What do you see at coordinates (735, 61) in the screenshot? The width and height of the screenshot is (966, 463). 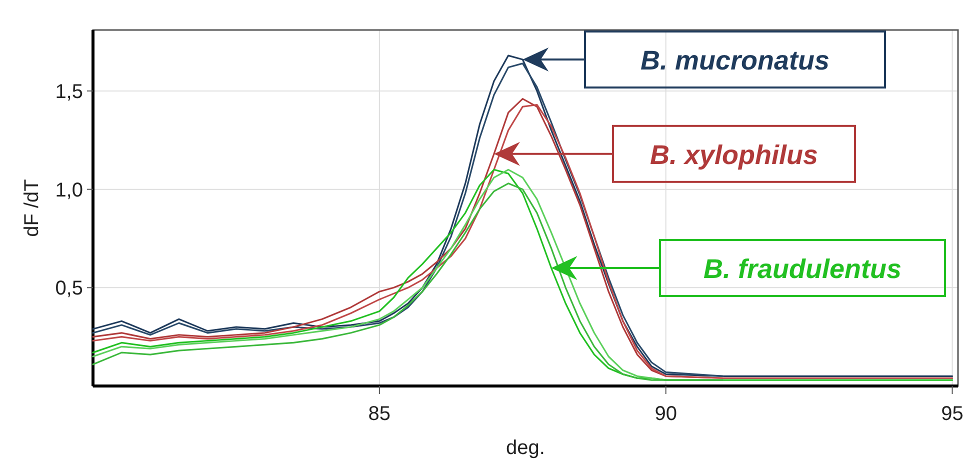 I see `legend-label: B. mucronatus` at bounding box center [735, 61].